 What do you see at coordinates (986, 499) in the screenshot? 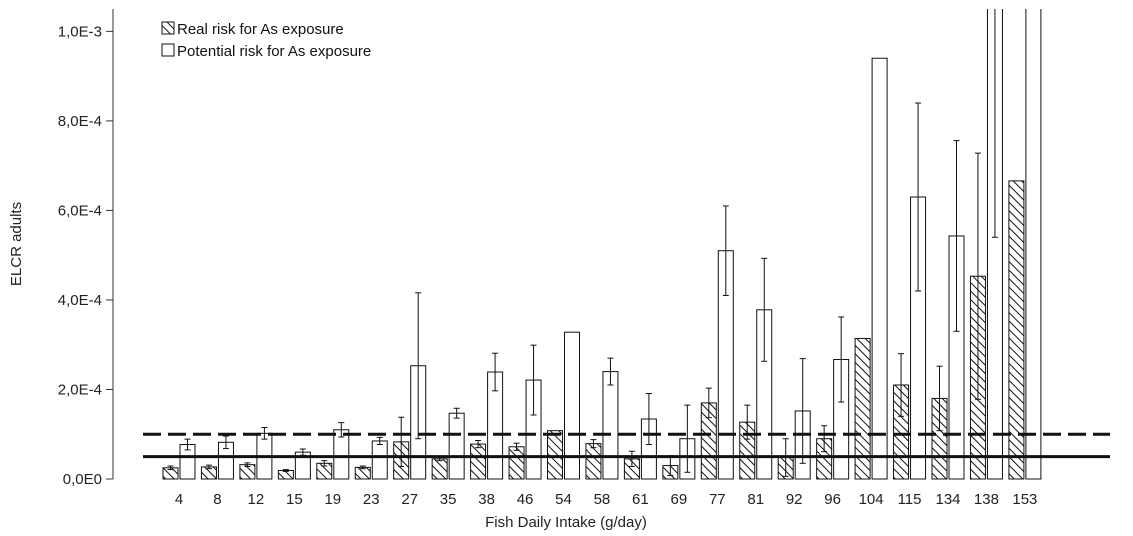
I see `x-tick-label: 138` at bounding box center [986, 499].